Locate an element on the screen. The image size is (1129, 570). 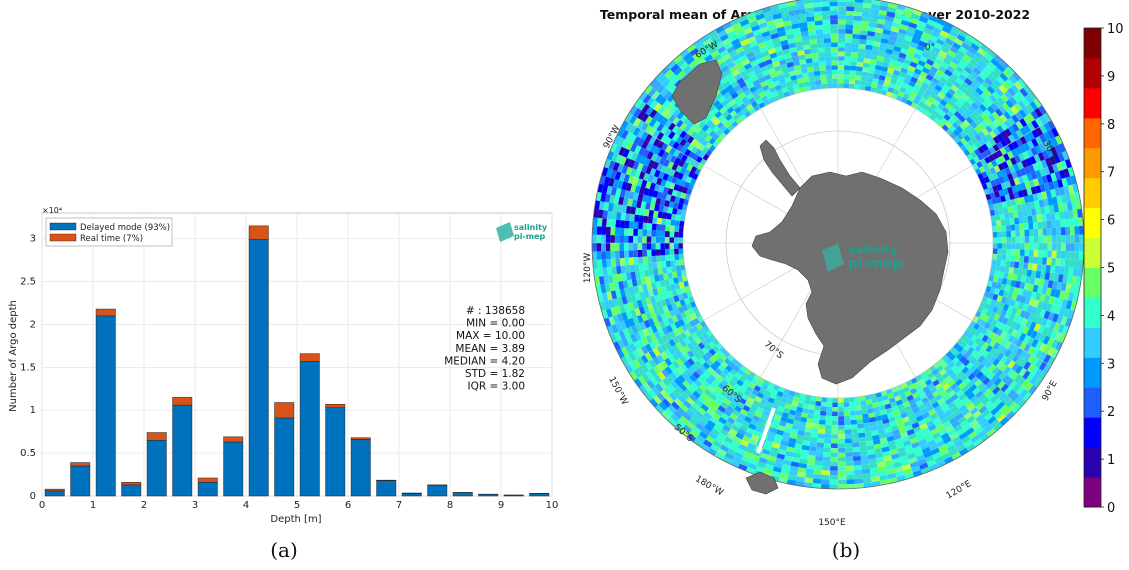
stat-line: MAX = 10.00 is located at coordinates (490, 336).